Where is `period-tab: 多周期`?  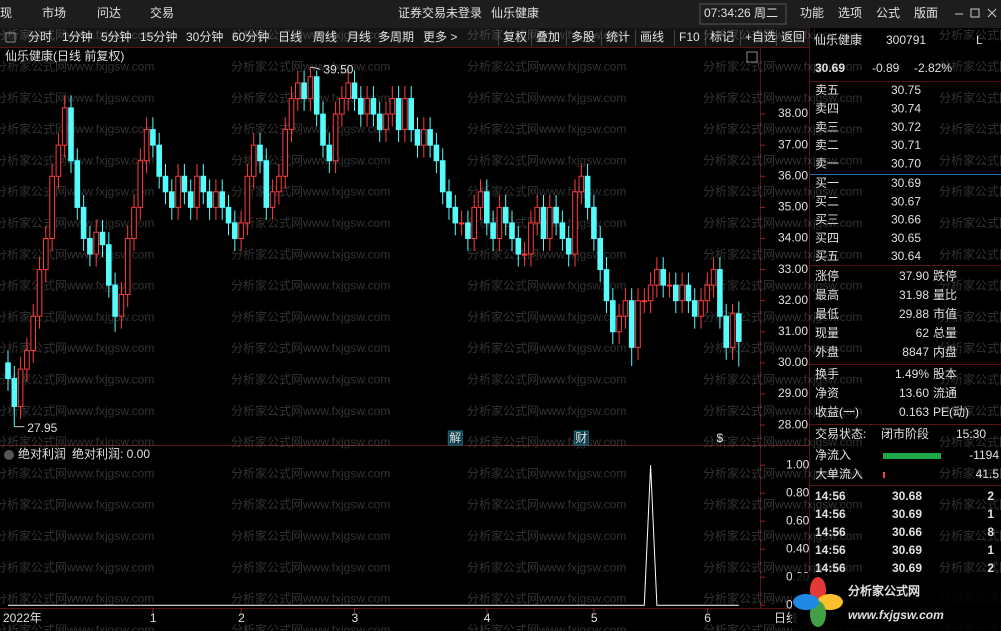
period-tab: 多周期 is located at coordinates (396, 37).